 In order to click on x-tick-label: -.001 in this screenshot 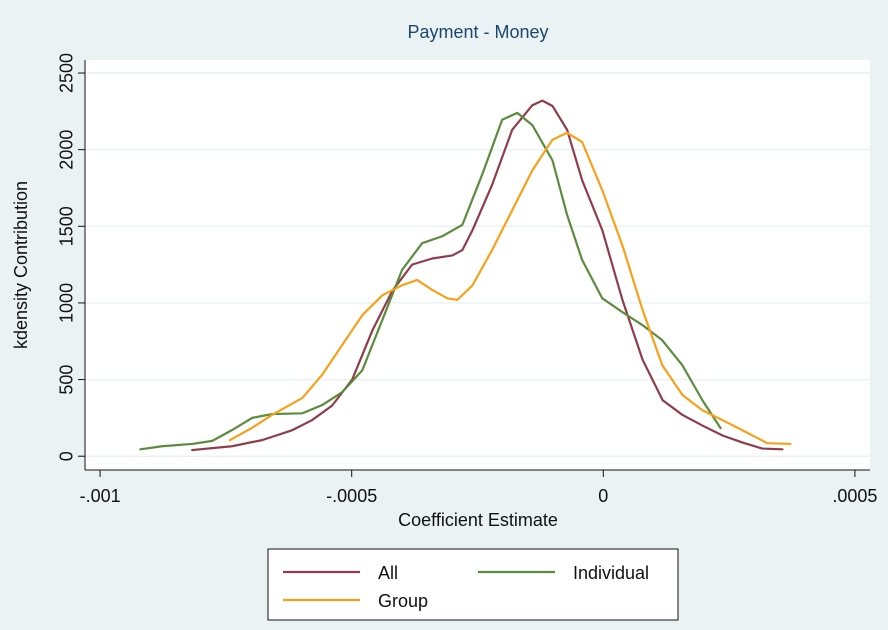, I will do `click(100, 496)`.